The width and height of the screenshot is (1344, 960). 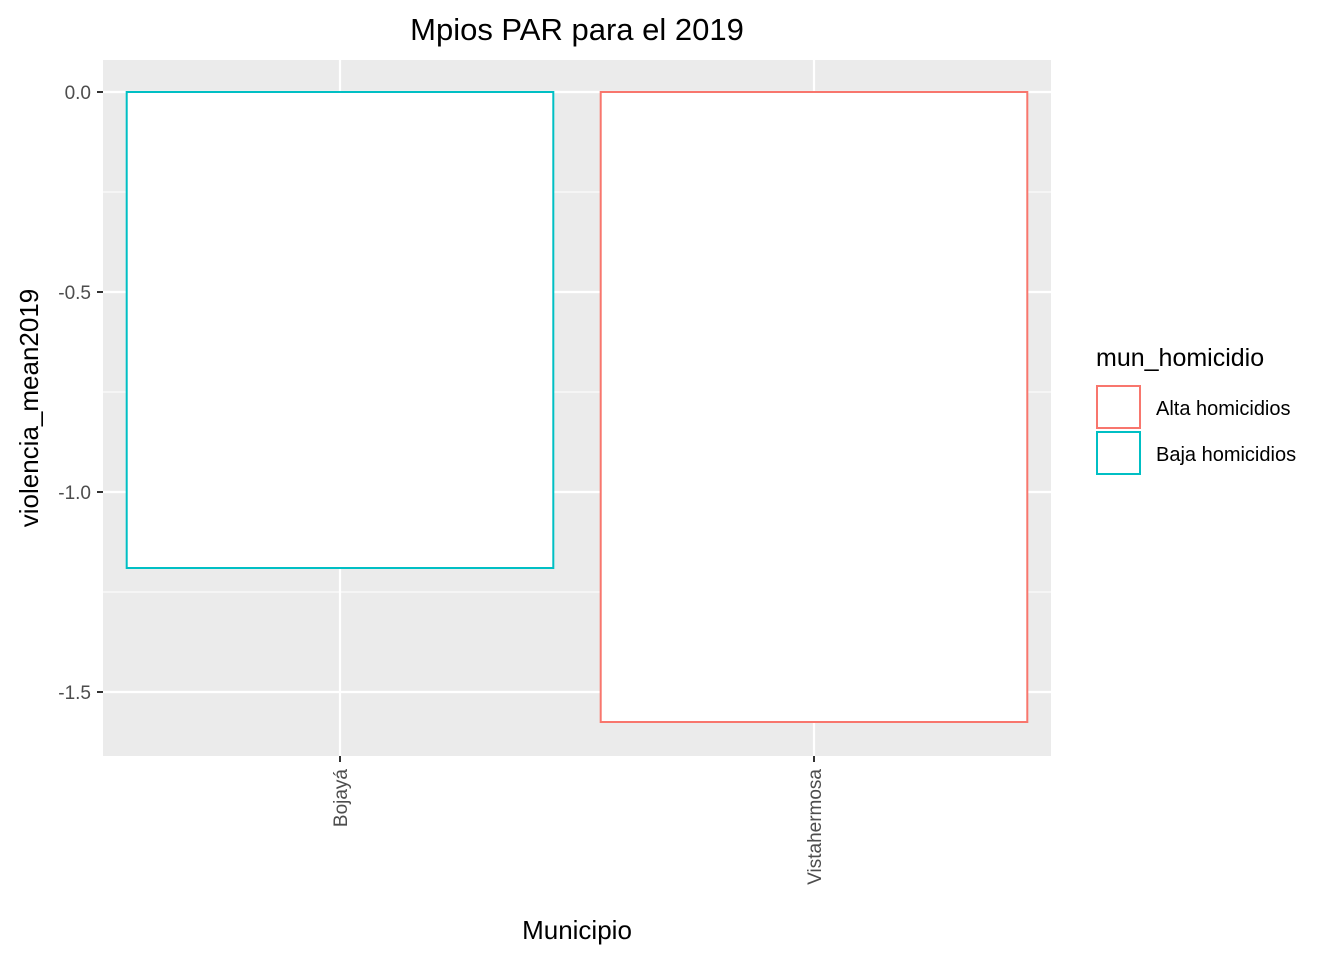 I want to click on y-tick-label: -1.5, so click(x=74, y=693).